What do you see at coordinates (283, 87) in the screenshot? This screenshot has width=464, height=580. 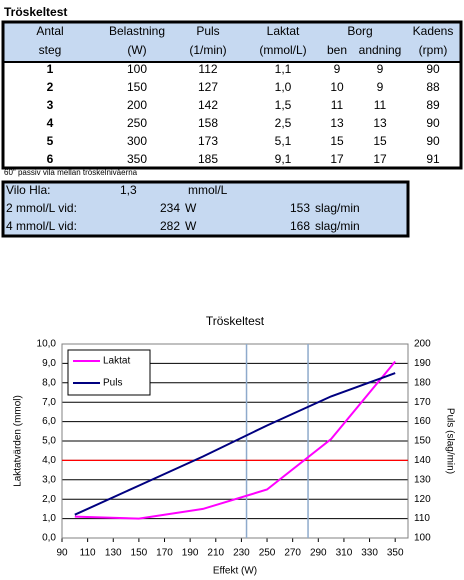 I see `table-cell: 1,0` at bounding box center [283, 87].